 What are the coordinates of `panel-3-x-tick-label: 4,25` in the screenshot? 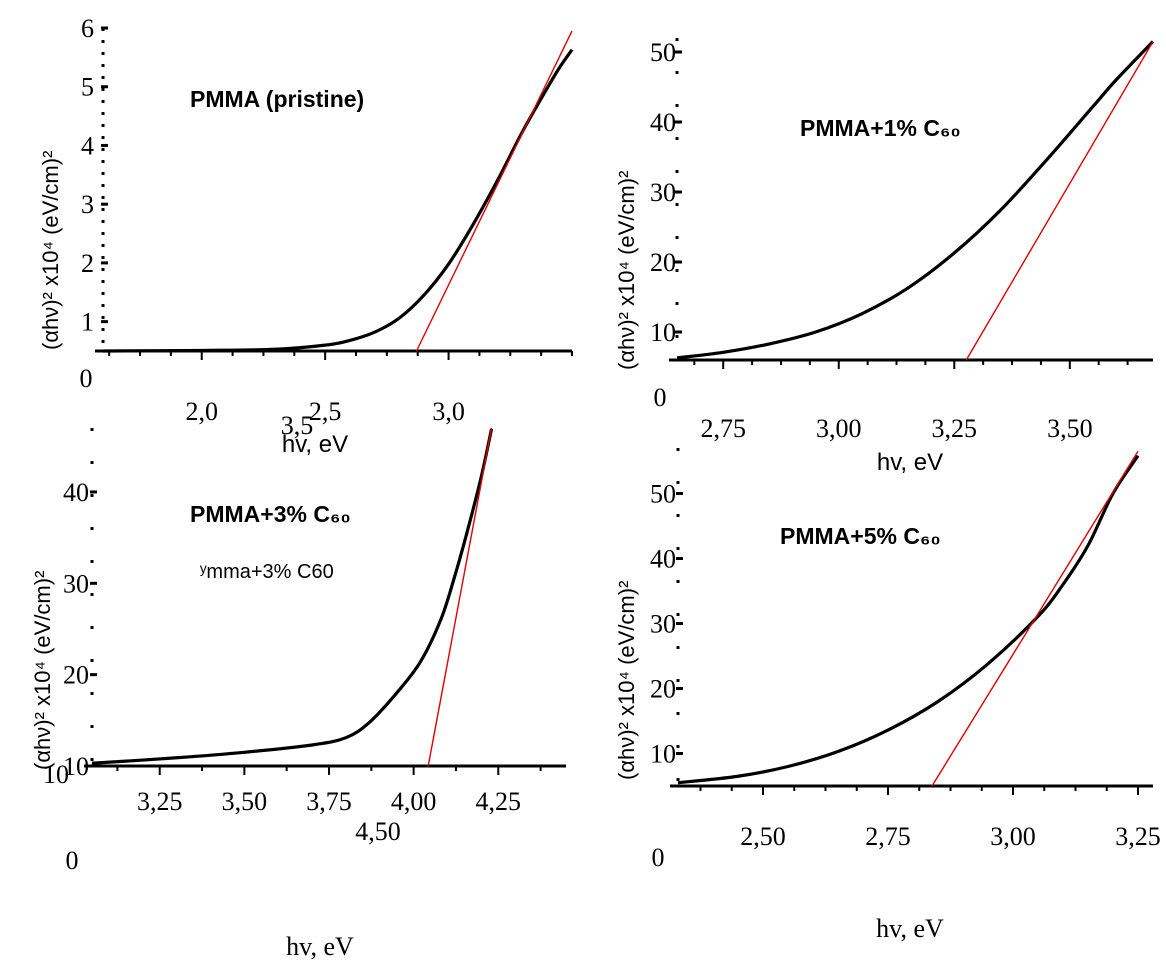 It's located at (499, 801).